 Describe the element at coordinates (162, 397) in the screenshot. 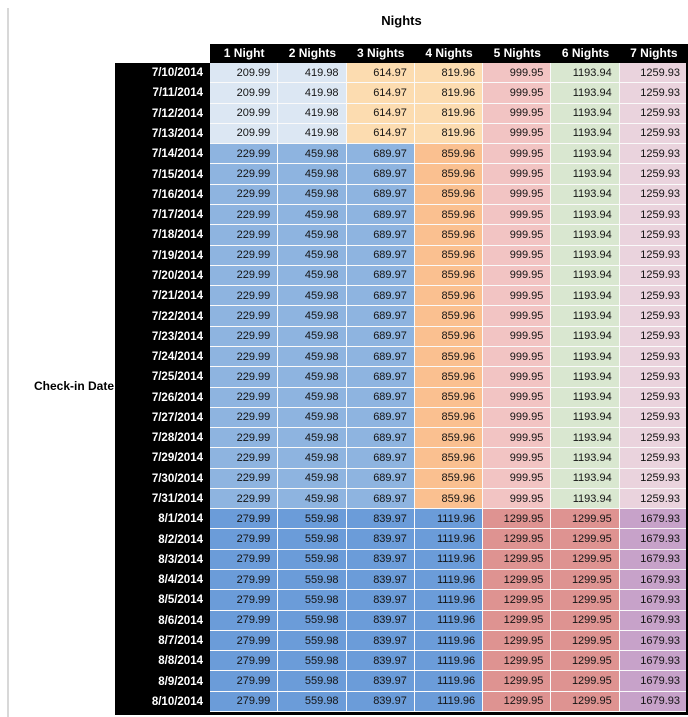

I see `checkin-date-cell: 7/26/2014` at that location.